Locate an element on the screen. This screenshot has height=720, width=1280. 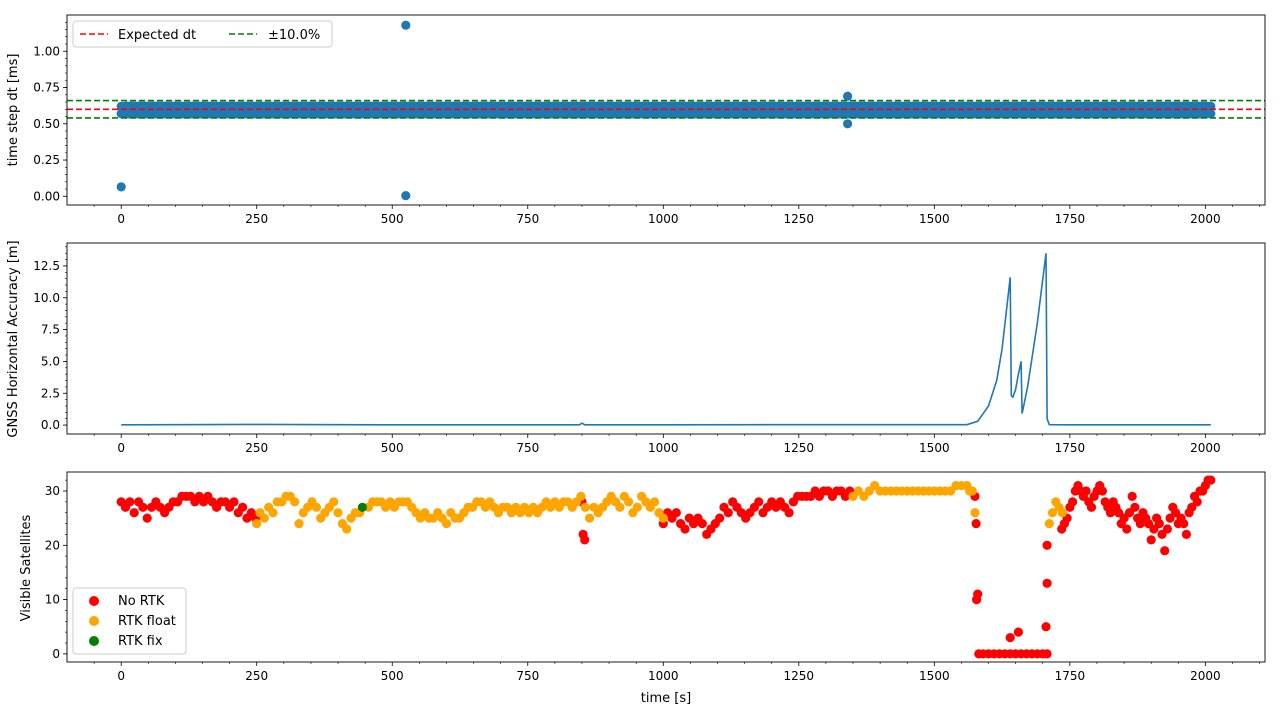
legend-1-frame is located at coordinates (202, 34).